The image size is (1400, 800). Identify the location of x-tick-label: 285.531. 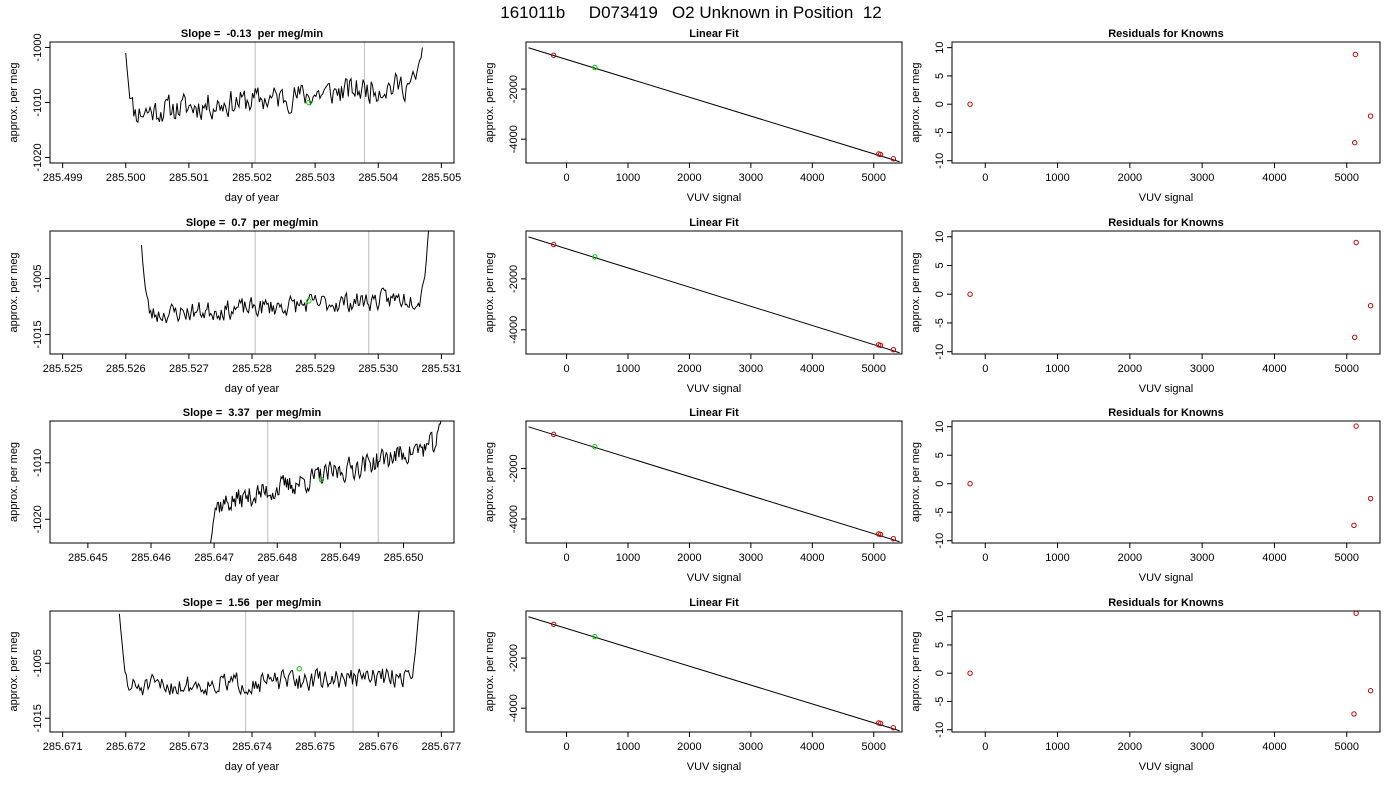
(441, 369).